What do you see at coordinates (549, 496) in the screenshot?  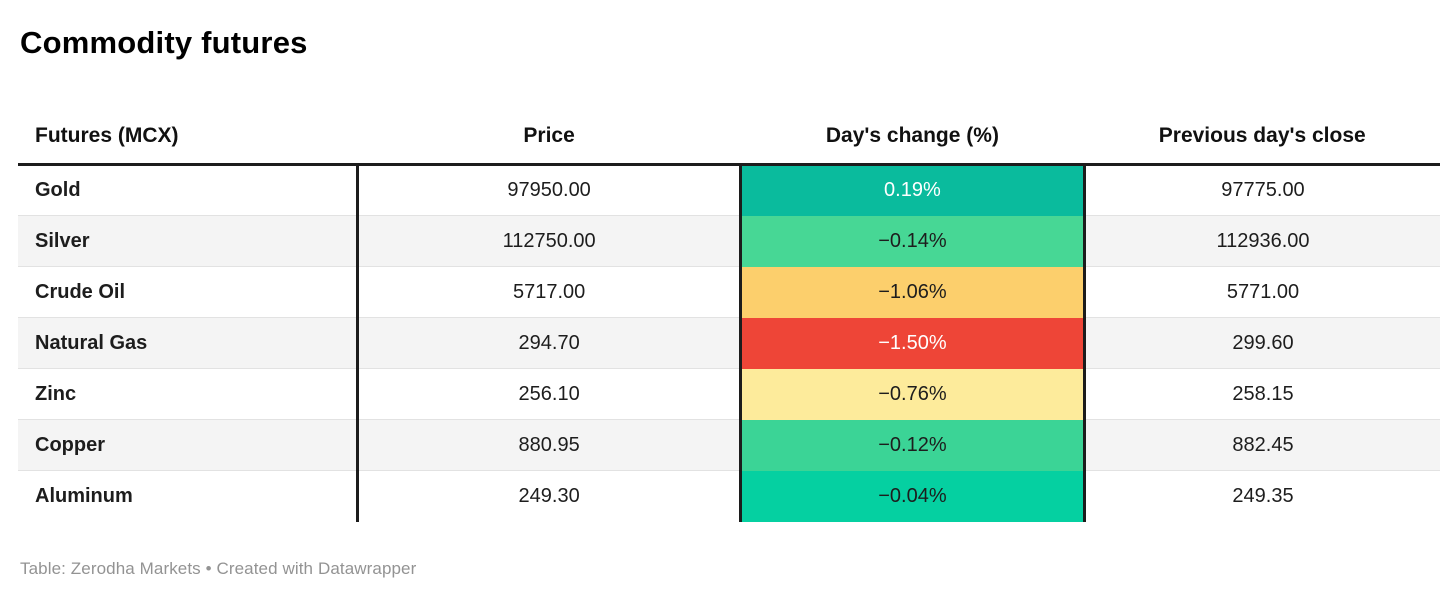 I see `price-cell: 249.30` at bounding box center [549, 496].